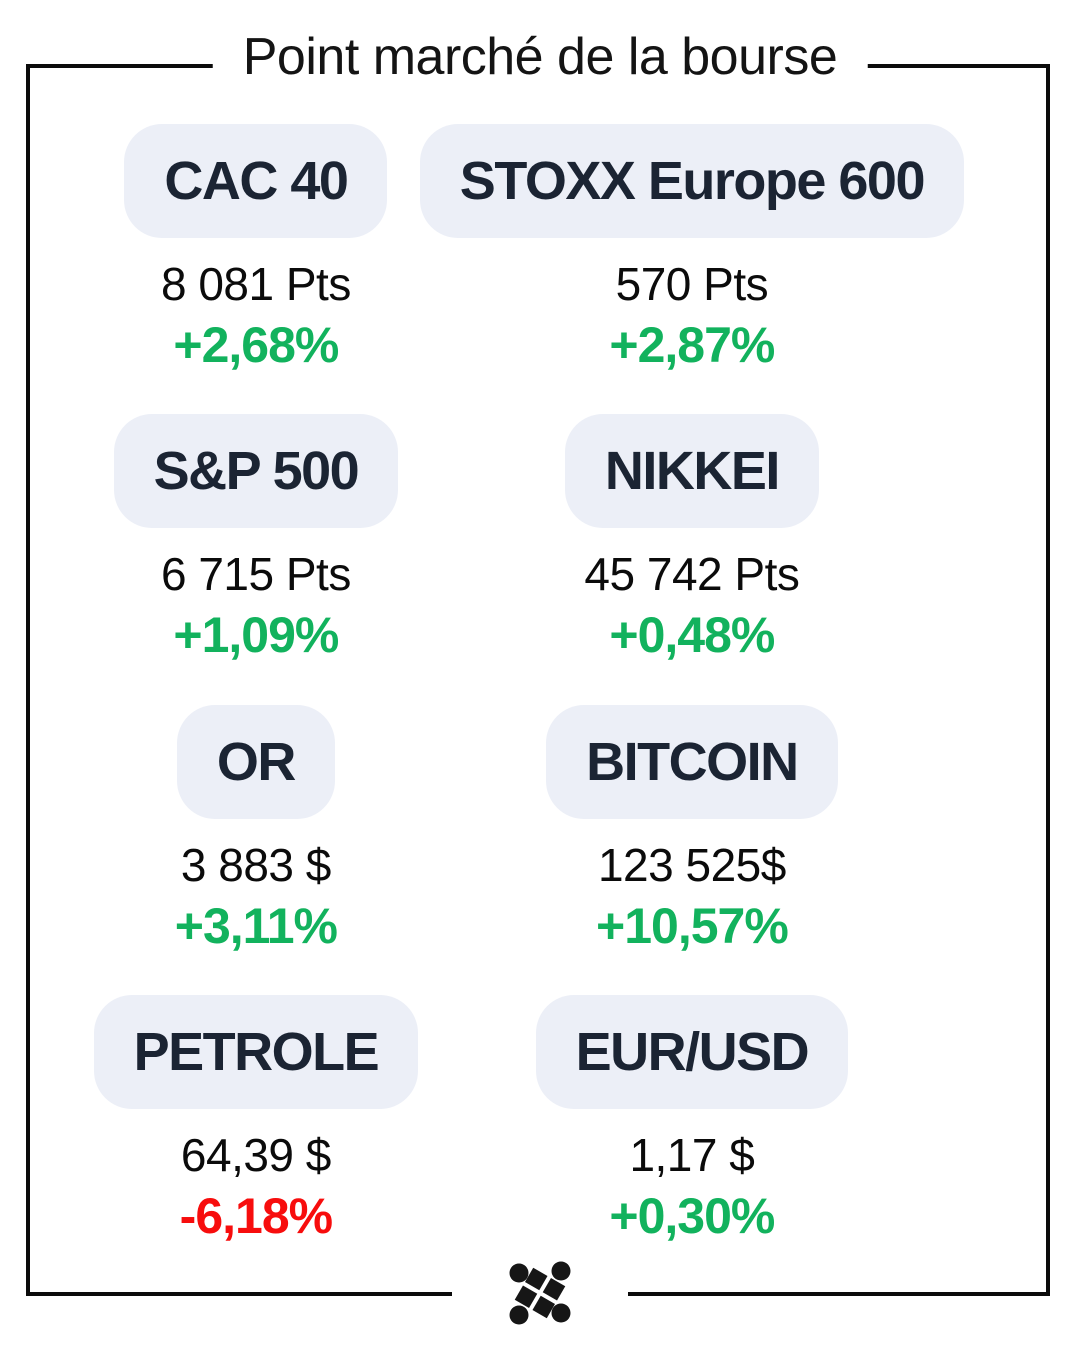 The width and height of the screenshot is (1080, 1350). What do you see at coordinates (256, 181) in the screenshot?
I see `card-cac40-name: CAC 40` at bounding box center [256, 181].